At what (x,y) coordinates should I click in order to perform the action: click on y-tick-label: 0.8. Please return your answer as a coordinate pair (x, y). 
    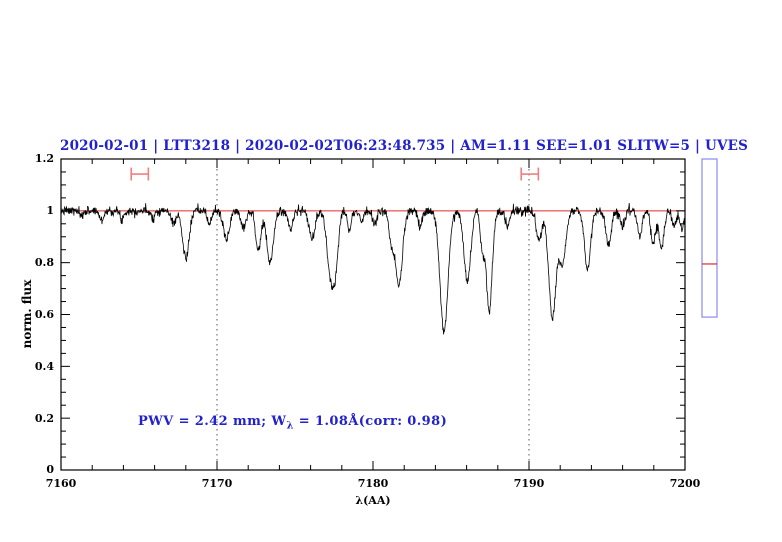
    Looking at the image, I should click on (44, 262).